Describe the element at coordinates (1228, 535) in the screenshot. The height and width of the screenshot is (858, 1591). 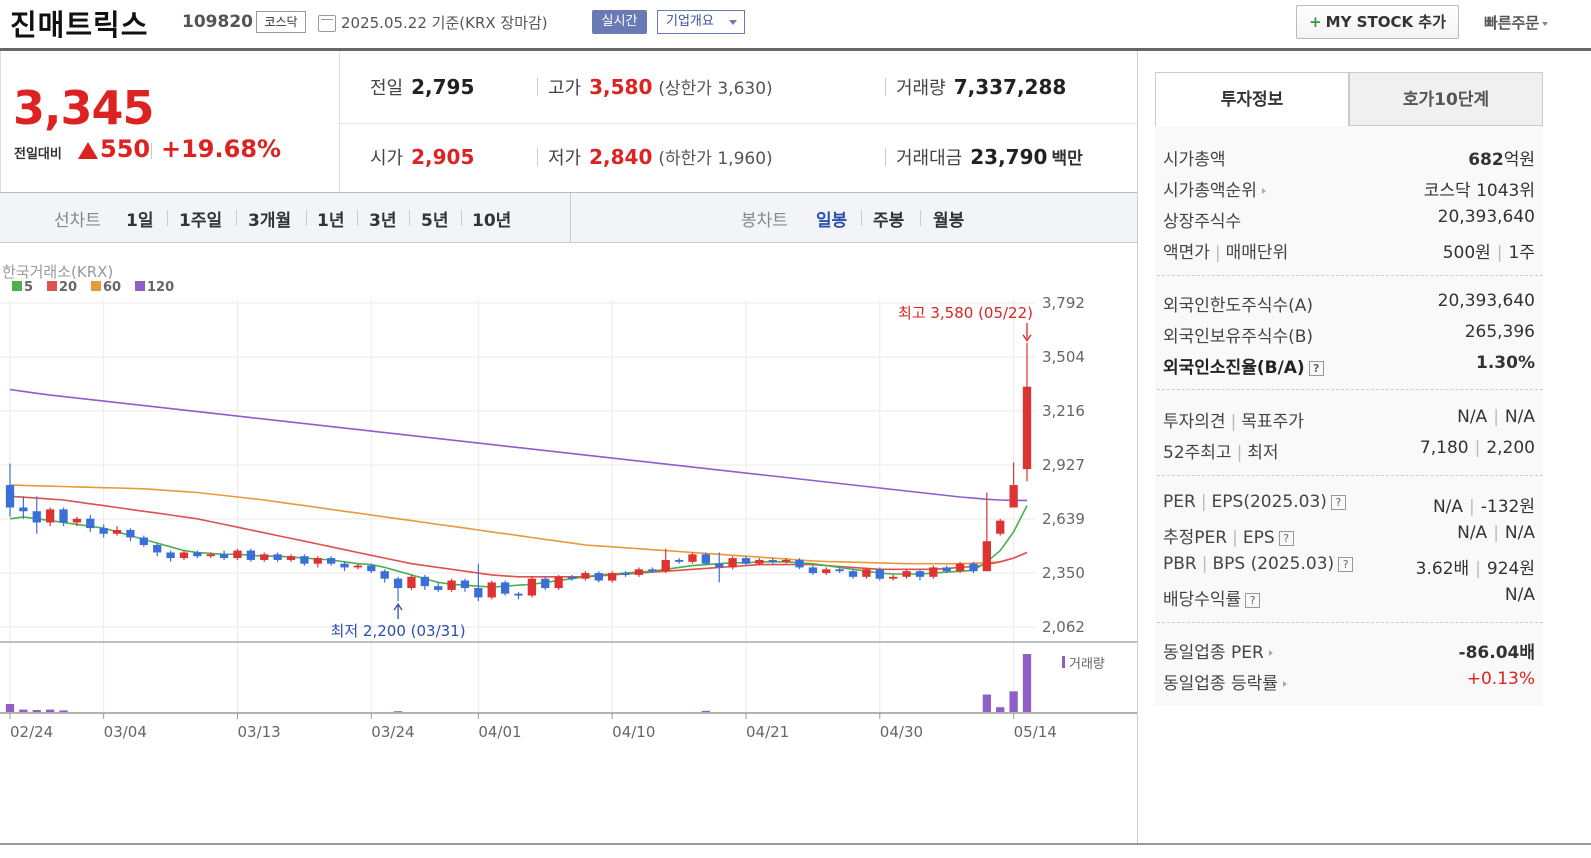
I see `row-label: 추정PER | EPS?` at that location.